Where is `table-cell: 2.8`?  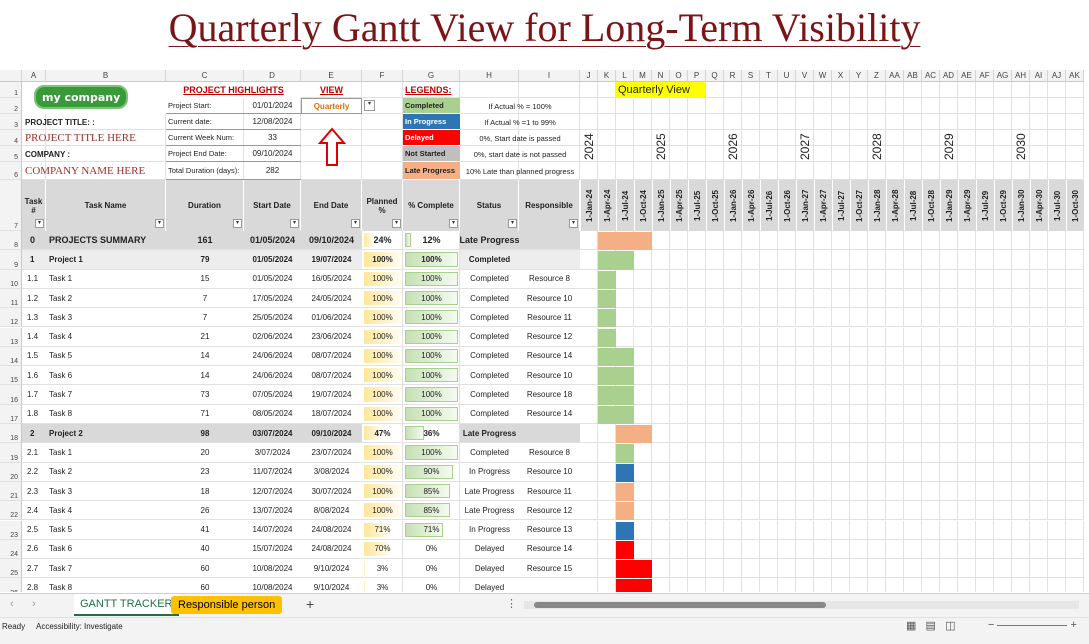 table-cell: 2.8 is located at coordinates (34, 585).